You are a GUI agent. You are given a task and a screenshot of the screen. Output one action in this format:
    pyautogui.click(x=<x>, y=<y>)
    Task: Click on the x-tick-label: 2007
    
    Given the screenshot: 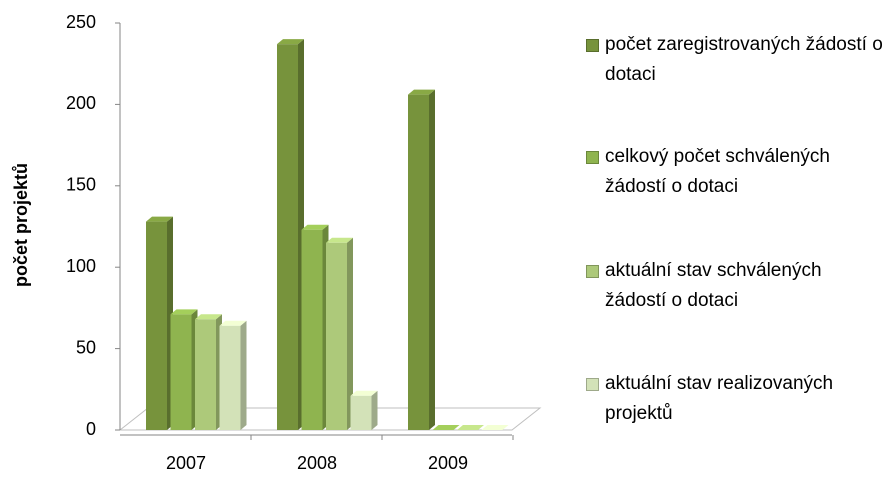 What is the action you would take?
    pyautogui.click(x=186, y=463)
    